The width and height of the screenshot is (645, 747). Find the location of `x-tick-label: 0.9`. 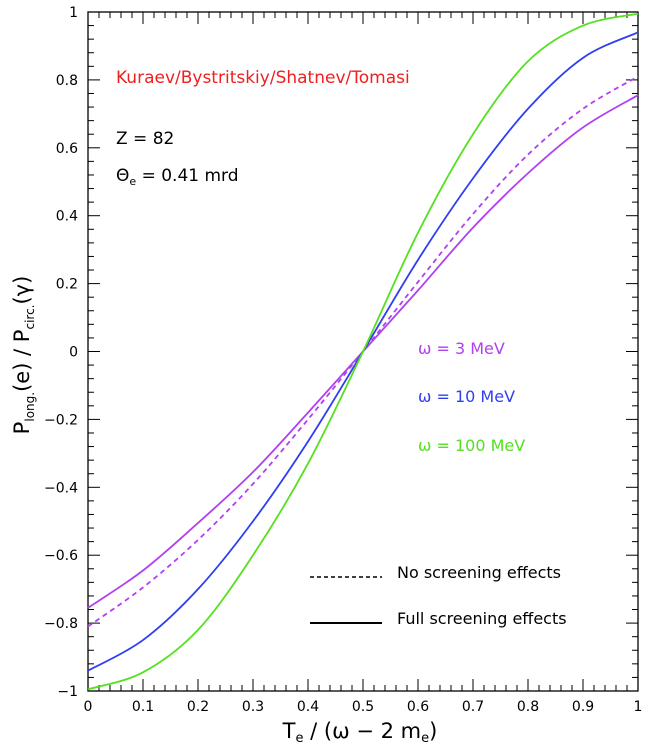

x-tick-label: 0.9 is located at coordinates (583, 707).